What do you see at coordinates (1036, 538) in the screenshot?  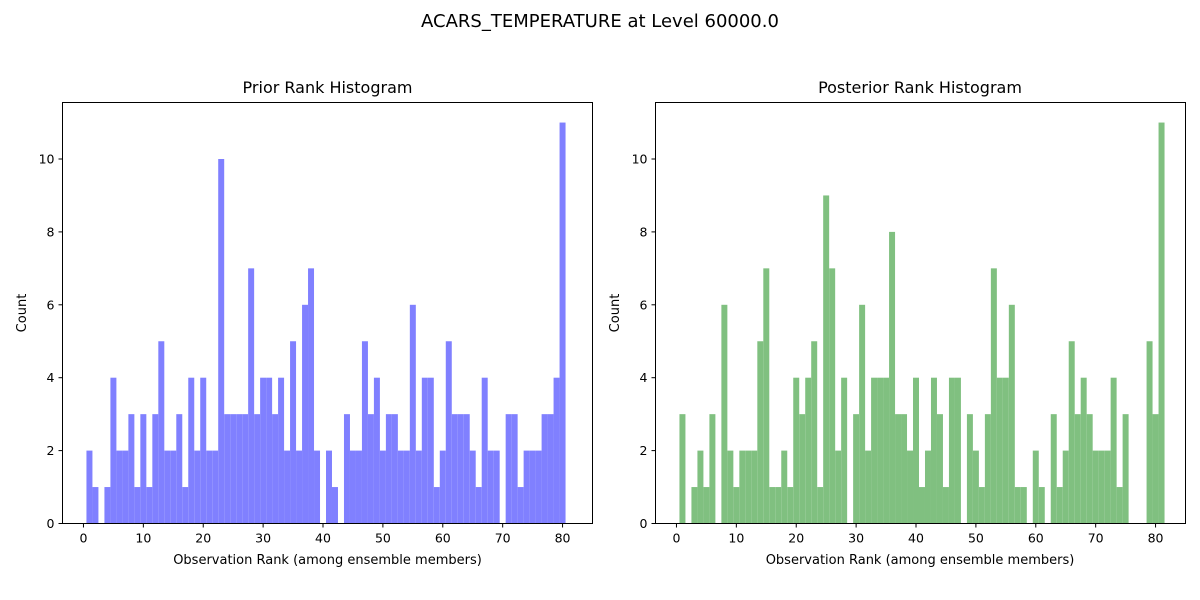 I see `posterior-x-tick-label: 60` at bounding box center [1036, 538].